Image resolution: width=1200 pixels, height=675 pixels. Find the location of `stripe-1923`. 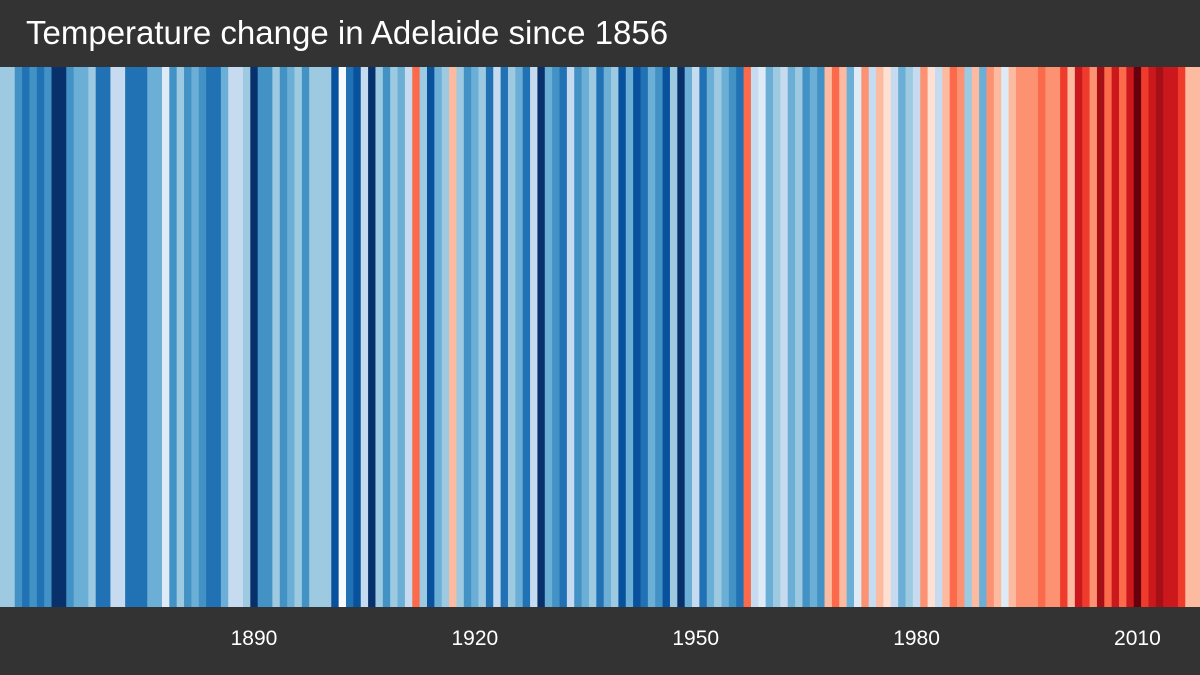

stripe-1923 is located at coordinates (497, 337).